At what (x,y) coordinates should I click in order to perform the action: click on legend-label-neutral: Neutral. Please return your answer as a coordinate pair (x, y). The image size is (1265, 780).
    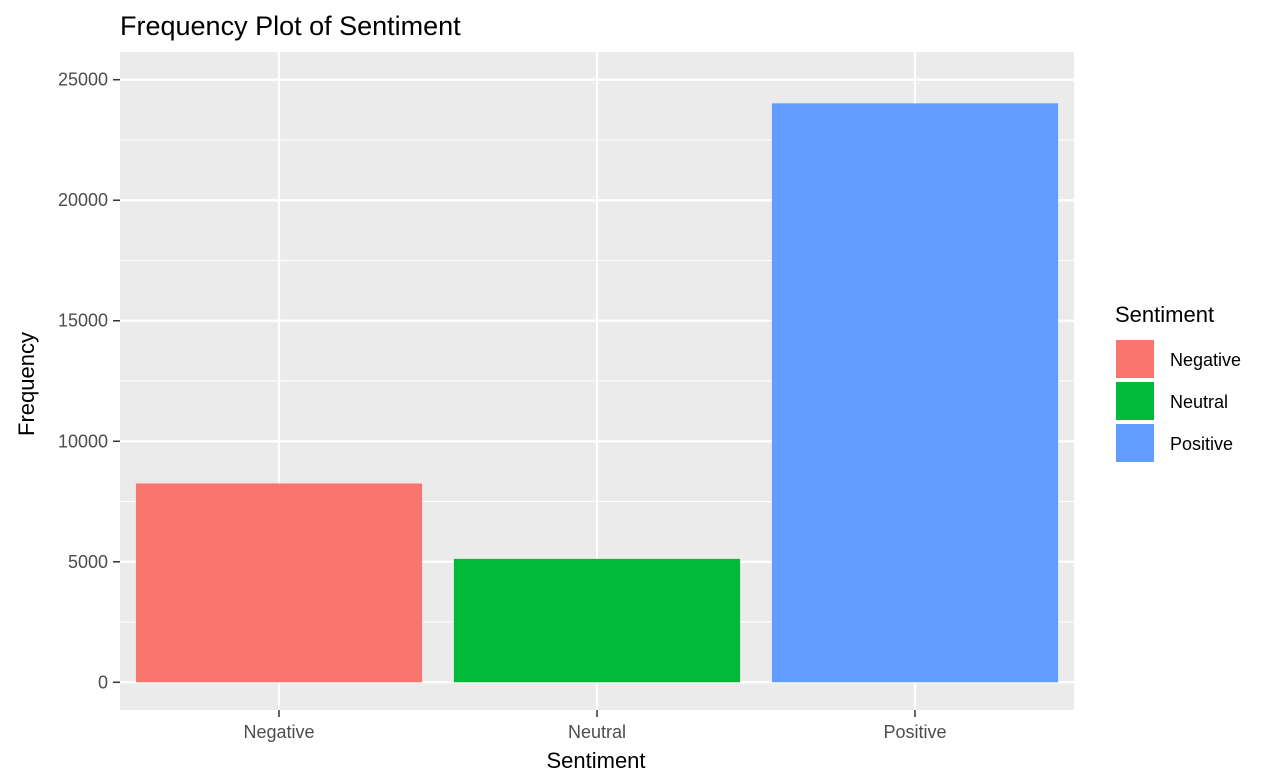
    Looking at the image, I should click on (1199, 402).